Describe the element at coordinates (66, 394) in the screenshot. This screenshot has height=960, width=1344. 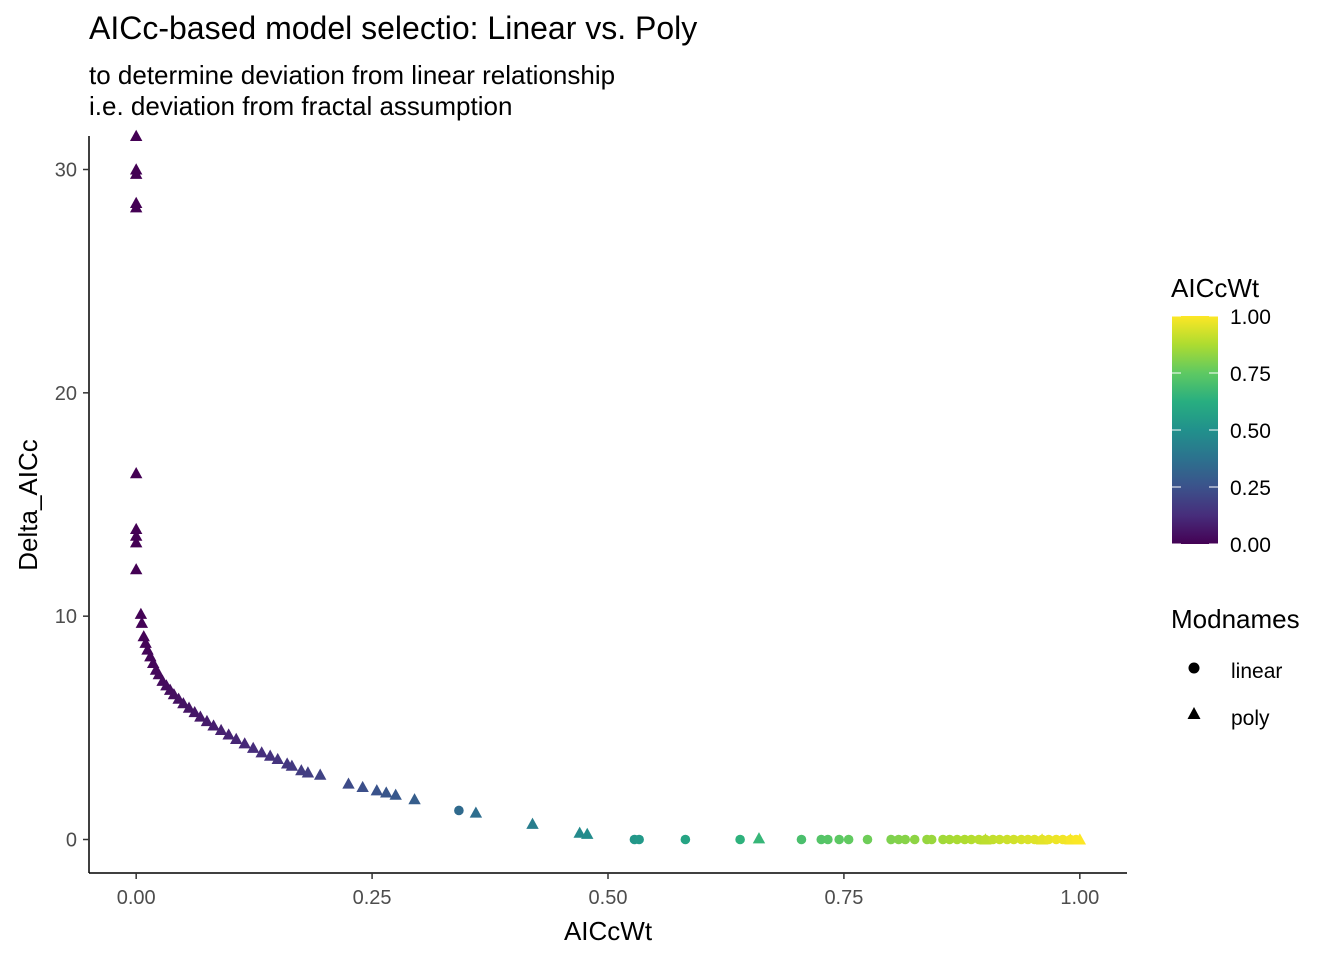
I see `y-tick-label: 20` at that location.